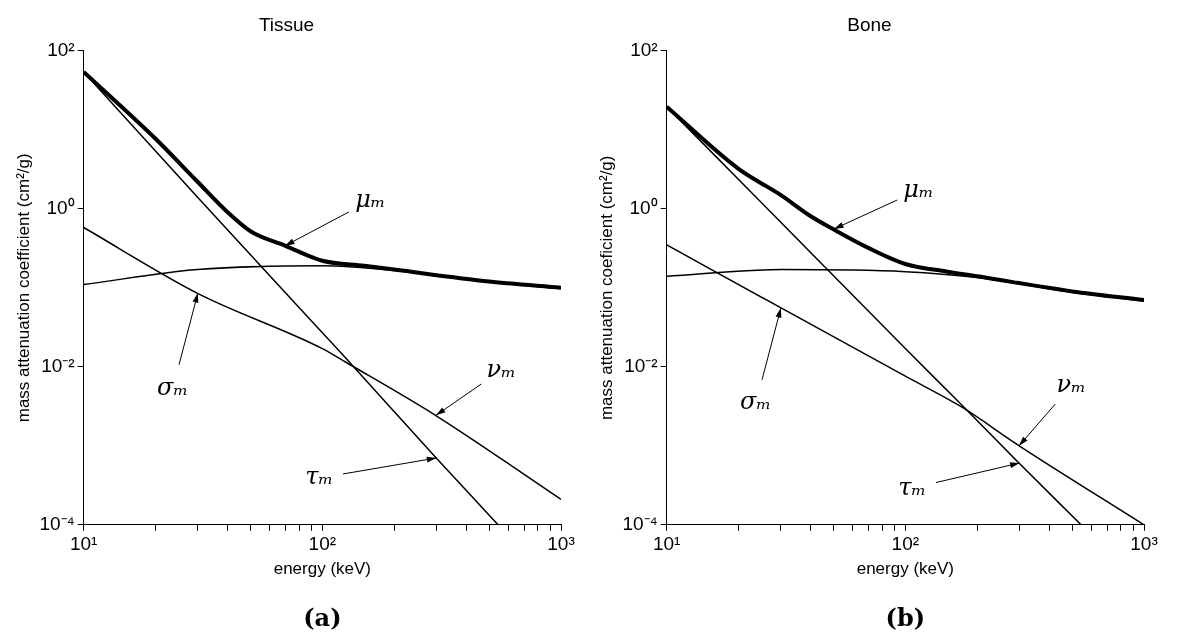  What do you see at coordinates (23, 288) in the screenshot?
I see `y-axis-title: mass attenuation coefficient (cm²/g)` at bounding box center [23, 288].